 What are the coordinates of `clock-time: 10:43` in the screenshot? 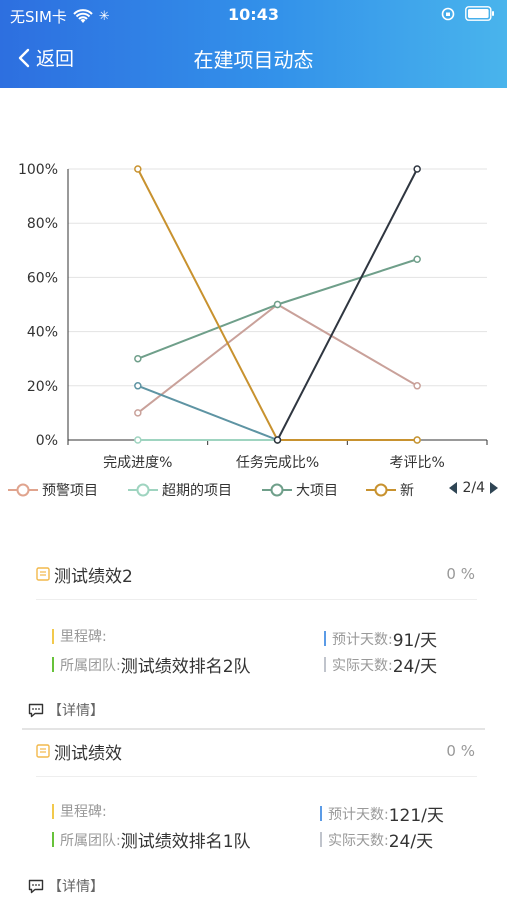 It's located at (253, 14).